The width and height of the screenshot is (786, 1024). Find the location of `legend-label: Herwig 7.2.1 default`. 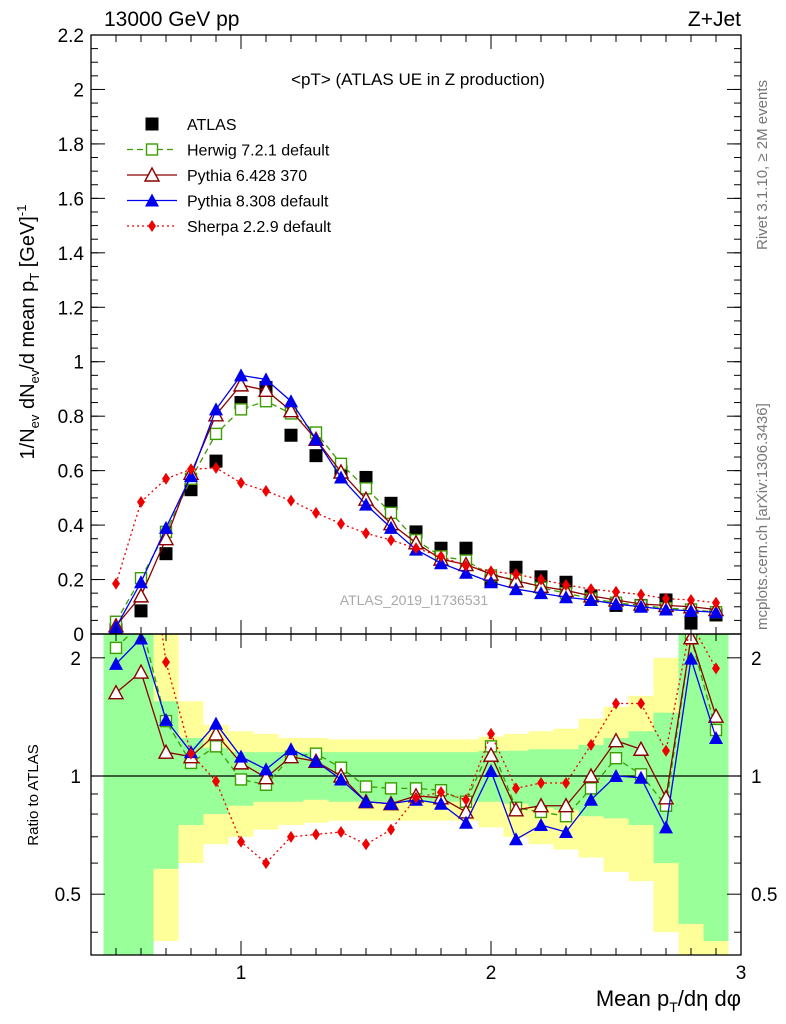

legend-label: Herwig 7.2.1 default is located at coordinates (258, 151).